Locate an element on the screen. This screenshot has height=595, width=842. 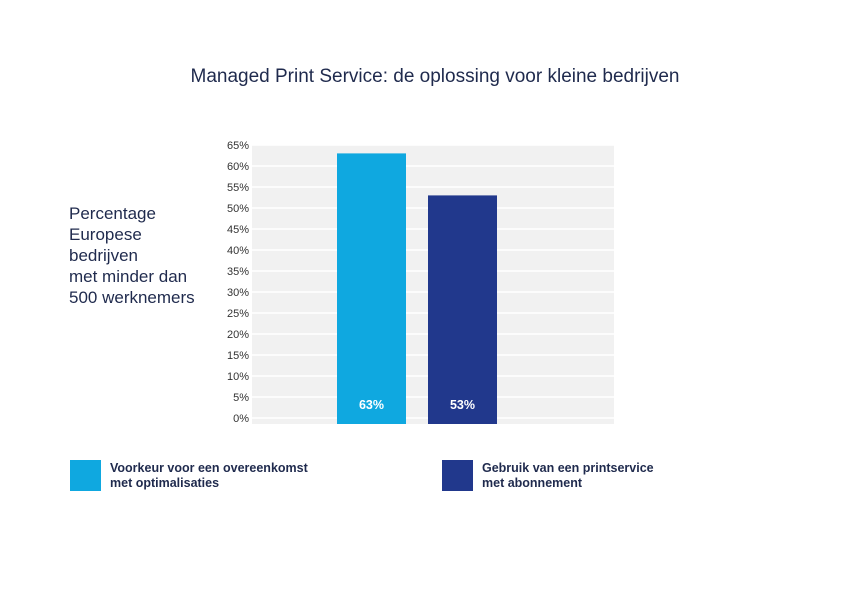
y-axis-label-line: Europese is located at coordinates (105, 234).